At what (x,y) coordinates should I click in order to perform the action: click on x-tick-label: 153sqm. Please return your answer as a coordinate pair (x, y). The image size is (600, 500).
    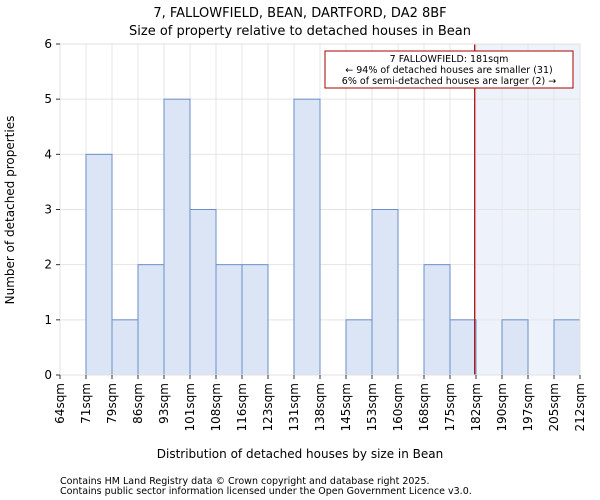
    Looking at the image, I should click on (372, 407).